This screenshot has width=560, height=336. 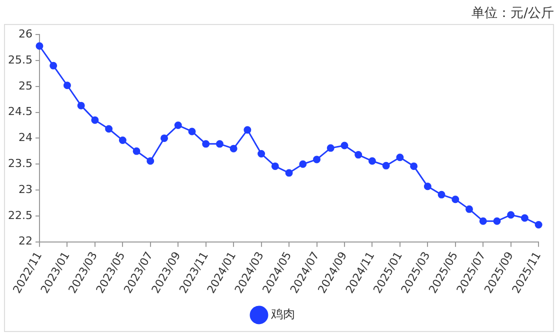 What do you see at coordinates (20, 215) in the screenshot?
I see `y-tick-label: 22.5` at bounding box center [20, 215].